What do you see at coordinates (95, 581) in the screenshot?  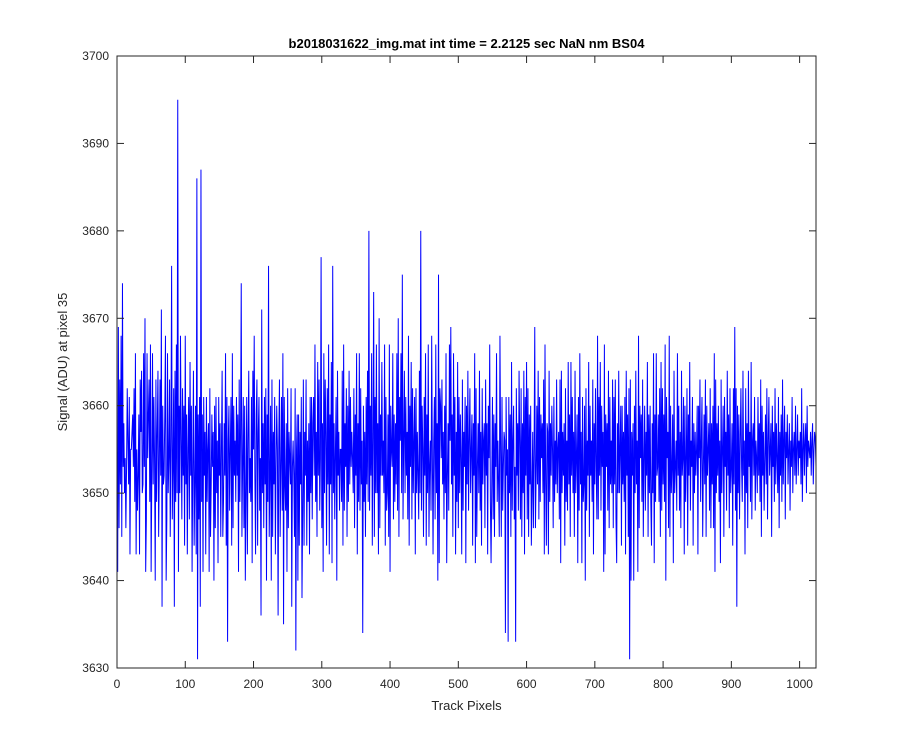 I see `y-tick-label-3640: 3640` at bounding box center [95, 581].